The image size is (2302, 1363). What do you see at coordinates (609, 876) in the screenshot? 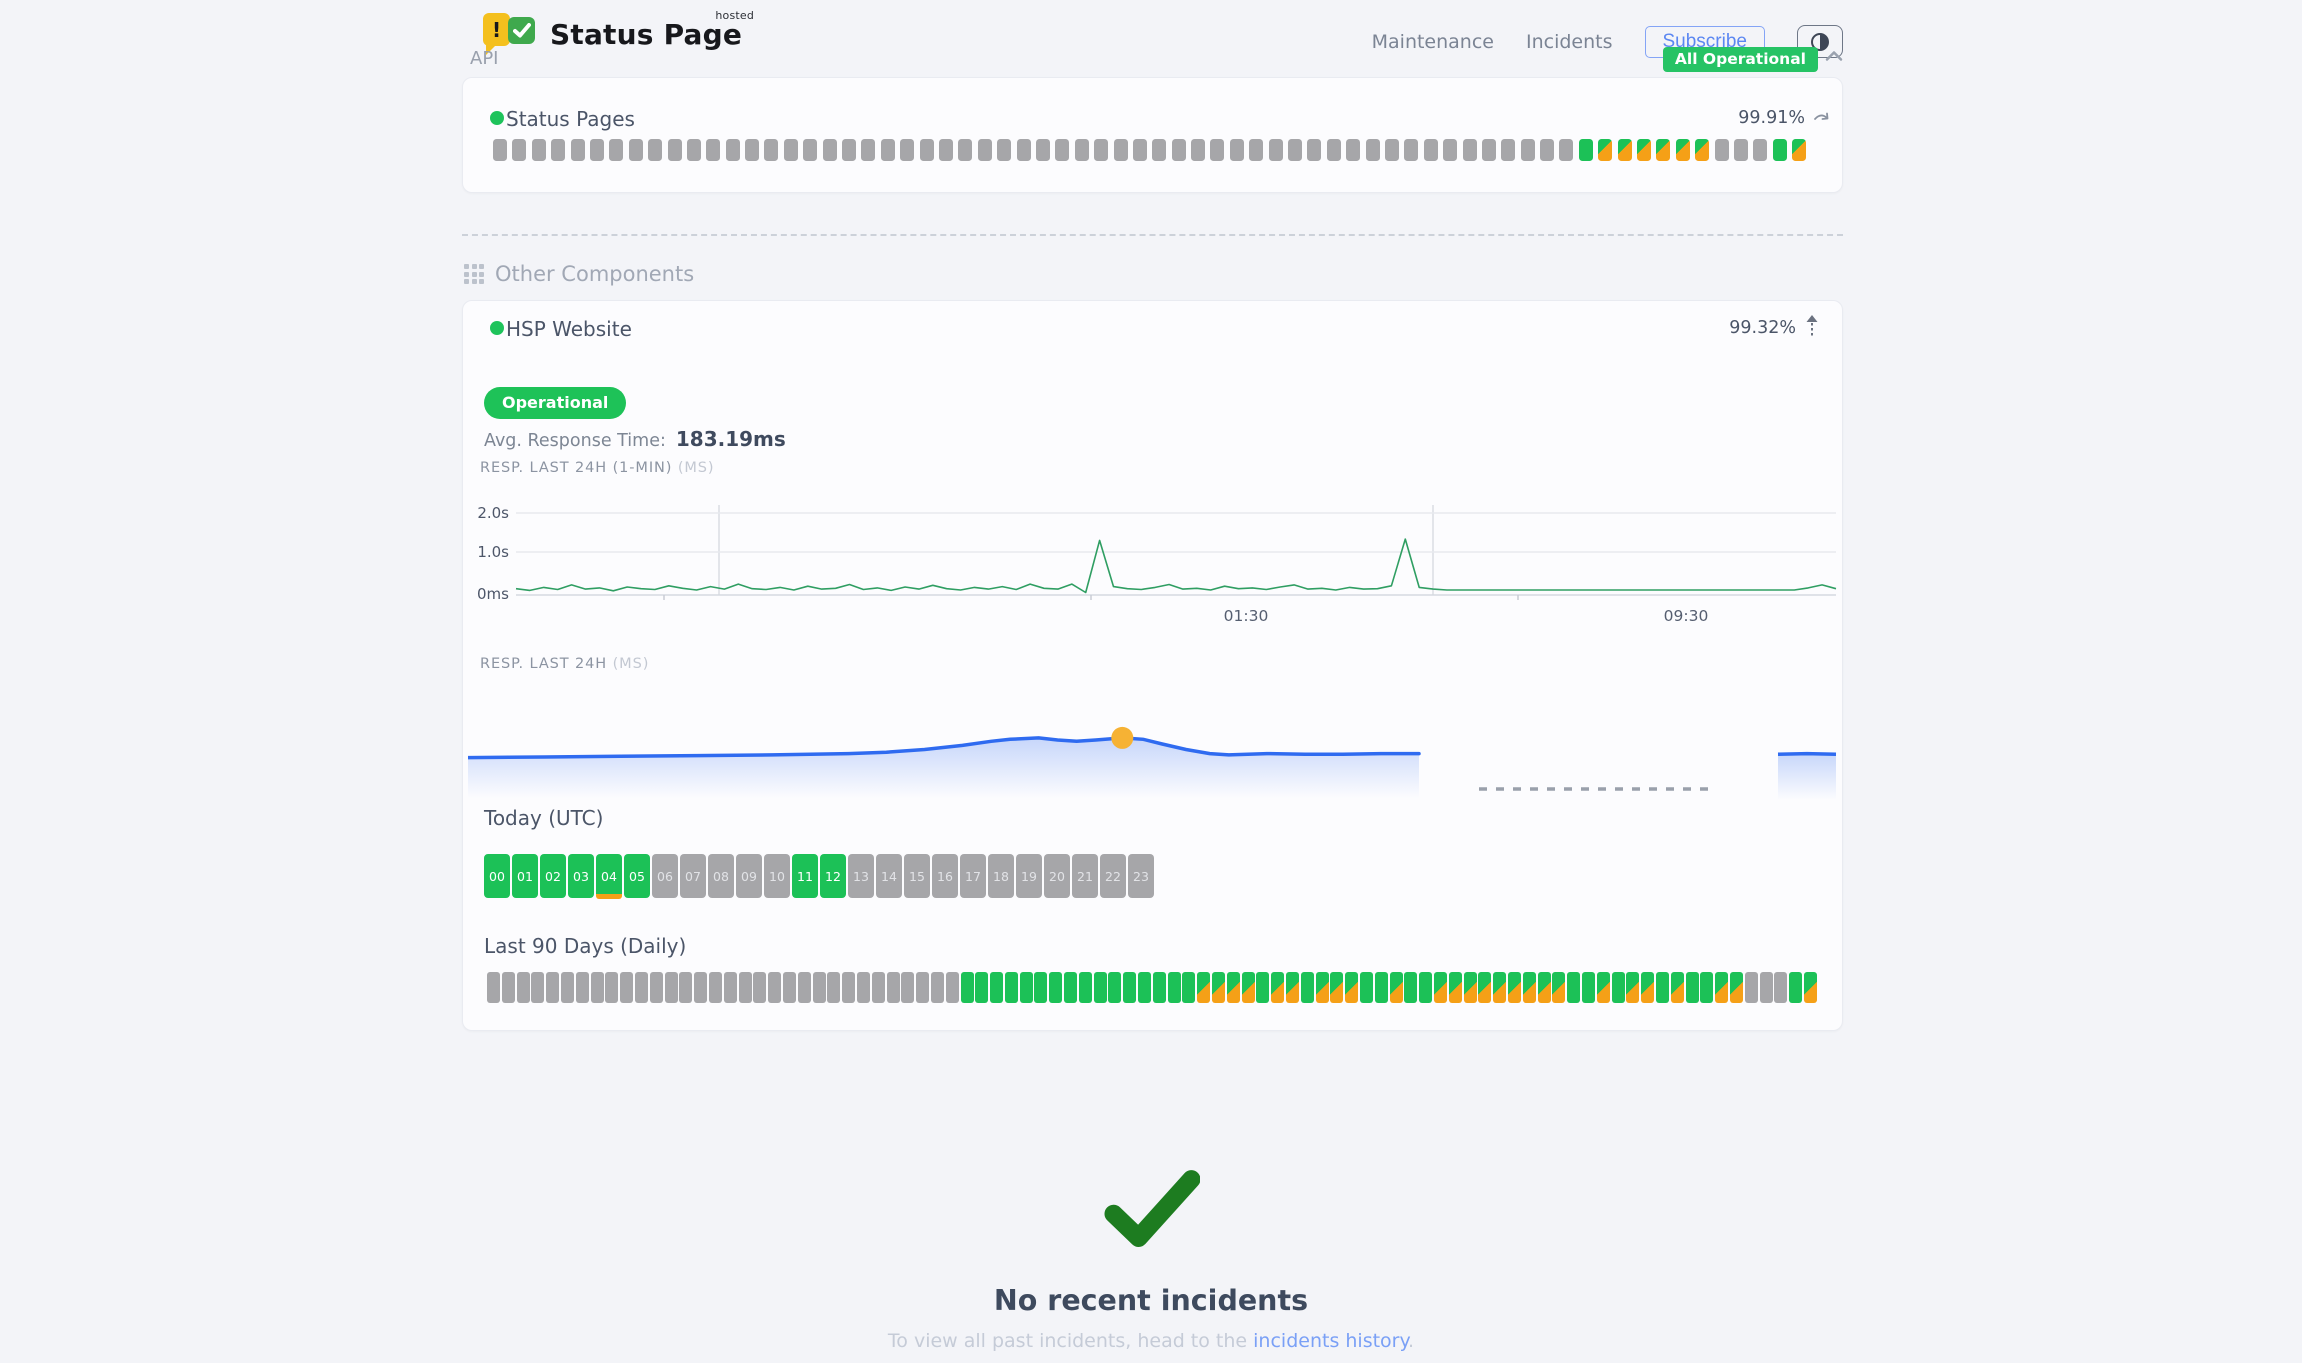
I see `hour-cell-04: 04` at bounding box center [609, 876].